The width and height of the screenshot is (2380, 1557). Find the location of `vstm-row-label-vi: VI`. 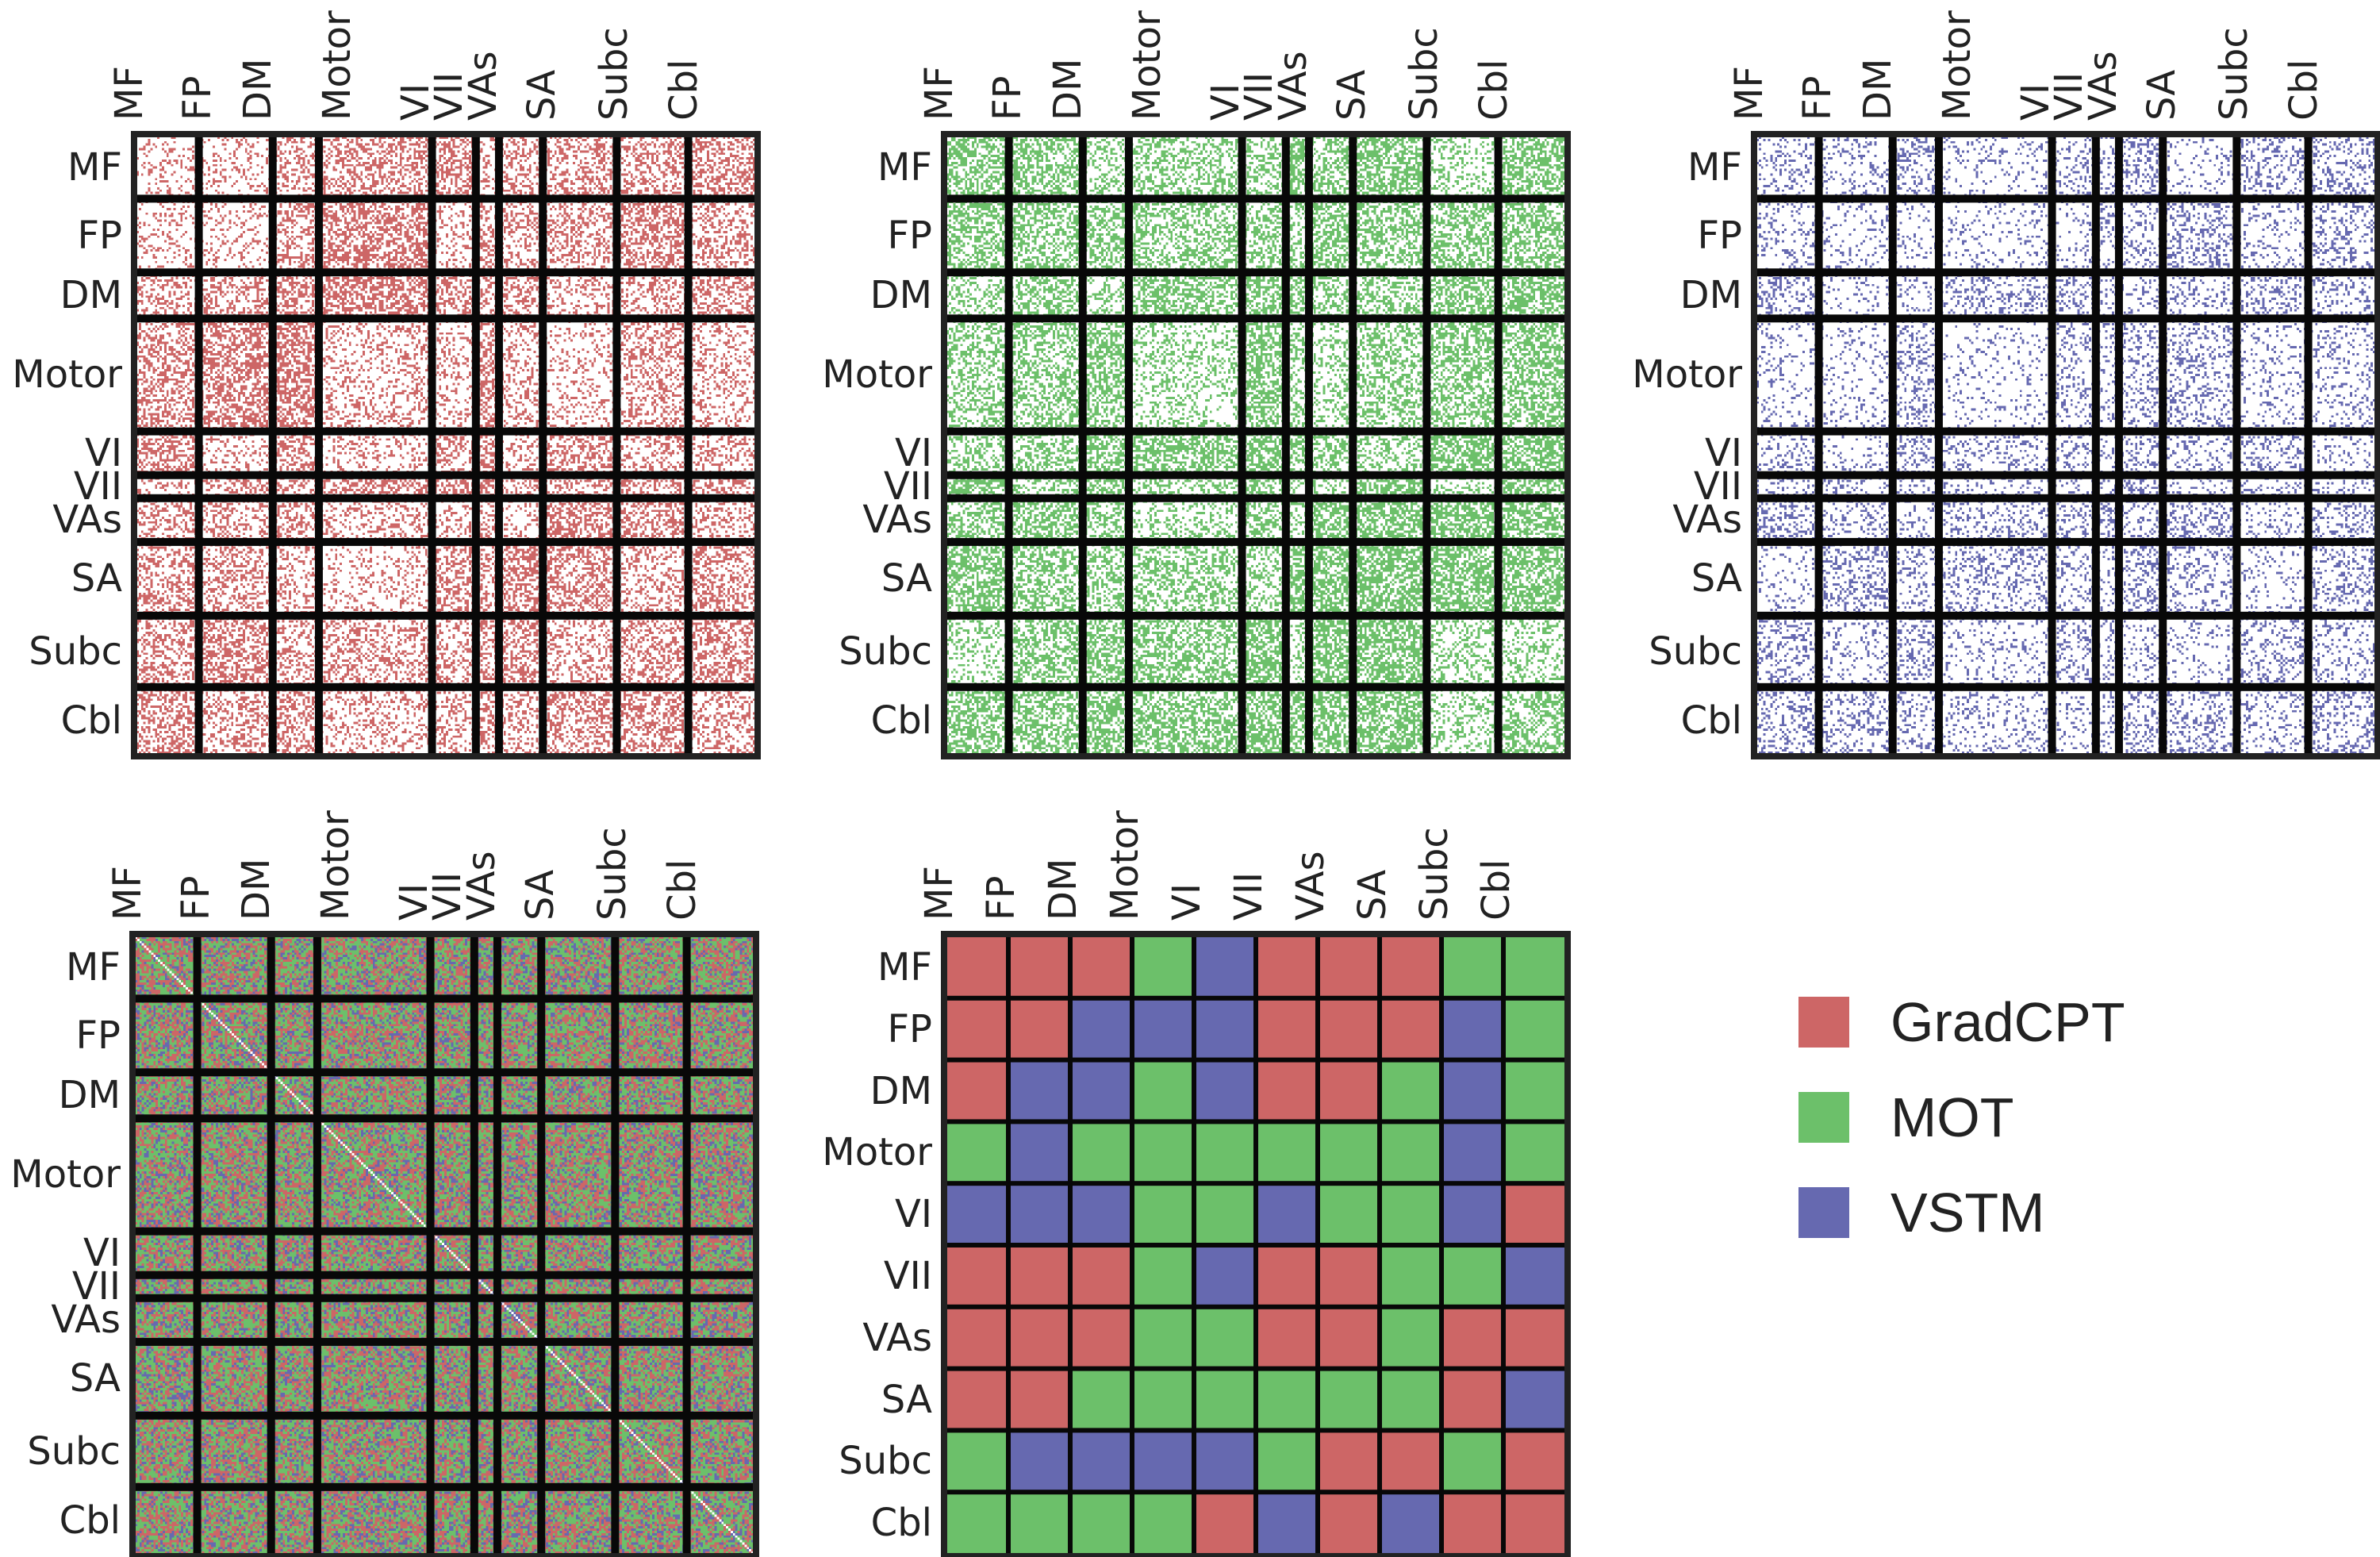

vstm-row-label-vi: VI is located at coordinates (1723, 453).